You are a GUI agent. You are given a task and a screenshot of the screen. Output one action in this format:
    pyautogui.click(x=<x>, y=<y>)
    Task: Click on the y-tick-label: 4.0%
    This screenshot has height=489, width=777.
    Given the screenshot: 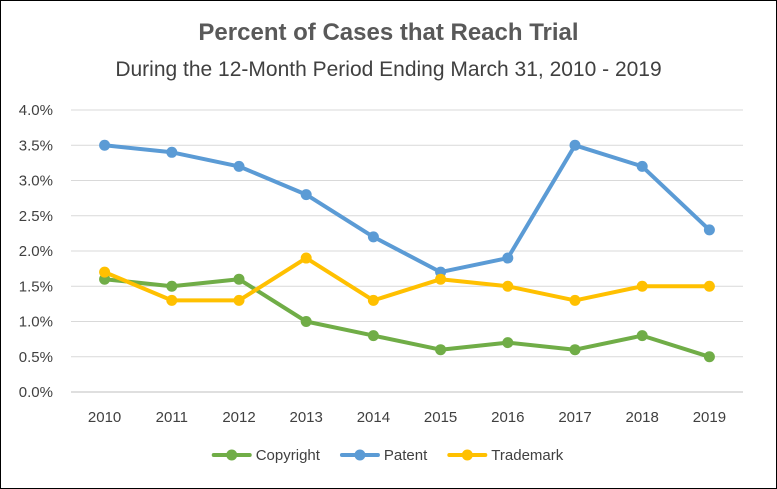 What is the action you would take?
    pyautogui.click(x=36, y=110)
    